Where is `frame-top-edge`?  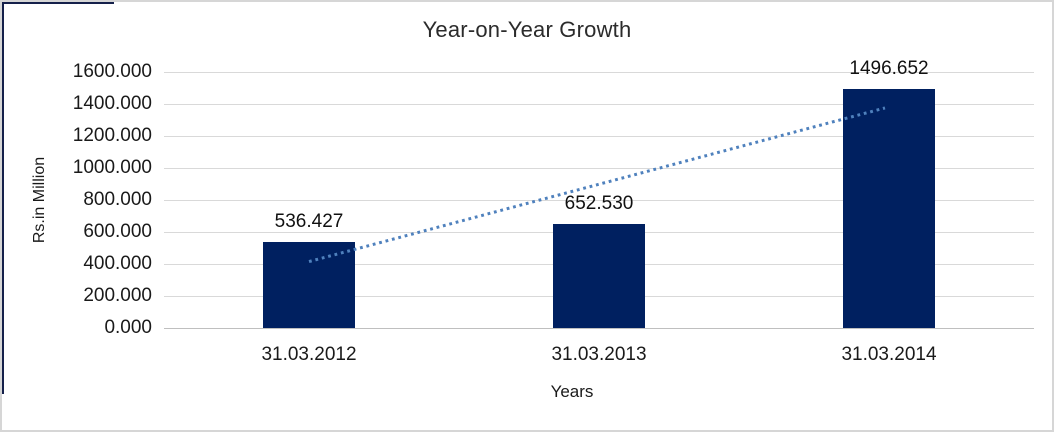 frame-top-edge is located at coordinates (58, 3).